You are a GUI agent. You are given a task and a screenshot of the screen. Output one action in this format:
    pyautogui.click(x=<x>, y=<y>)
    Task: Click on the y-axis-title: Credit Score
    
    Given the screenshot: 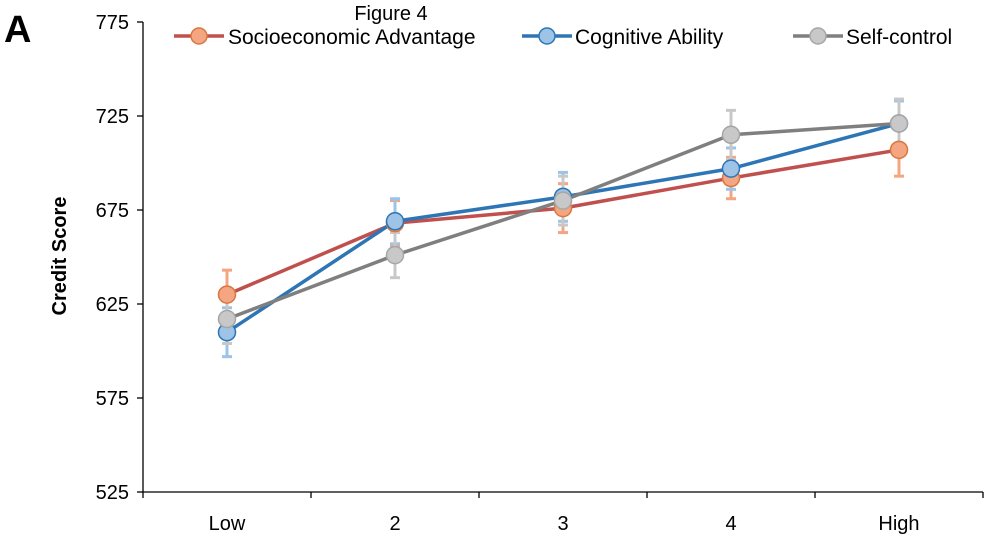 What is the action you would take?
    pyautogui.click(x=60, y=256)
    